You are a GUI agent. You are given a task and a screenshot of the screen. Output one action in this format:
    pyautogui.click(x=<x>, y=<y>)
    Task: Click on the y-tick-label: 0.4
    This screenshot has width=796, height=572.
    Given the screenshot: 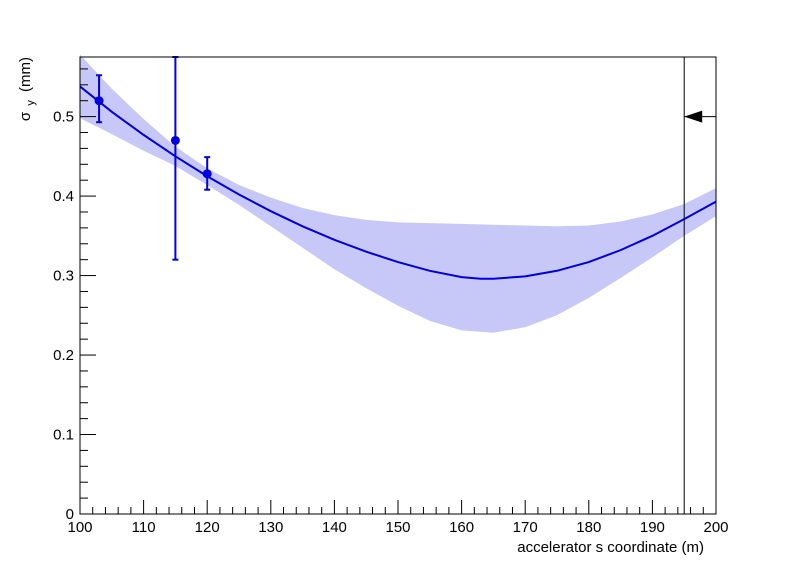 What is the action you would take?
    pyautogui.click(x=63, y=196)
    